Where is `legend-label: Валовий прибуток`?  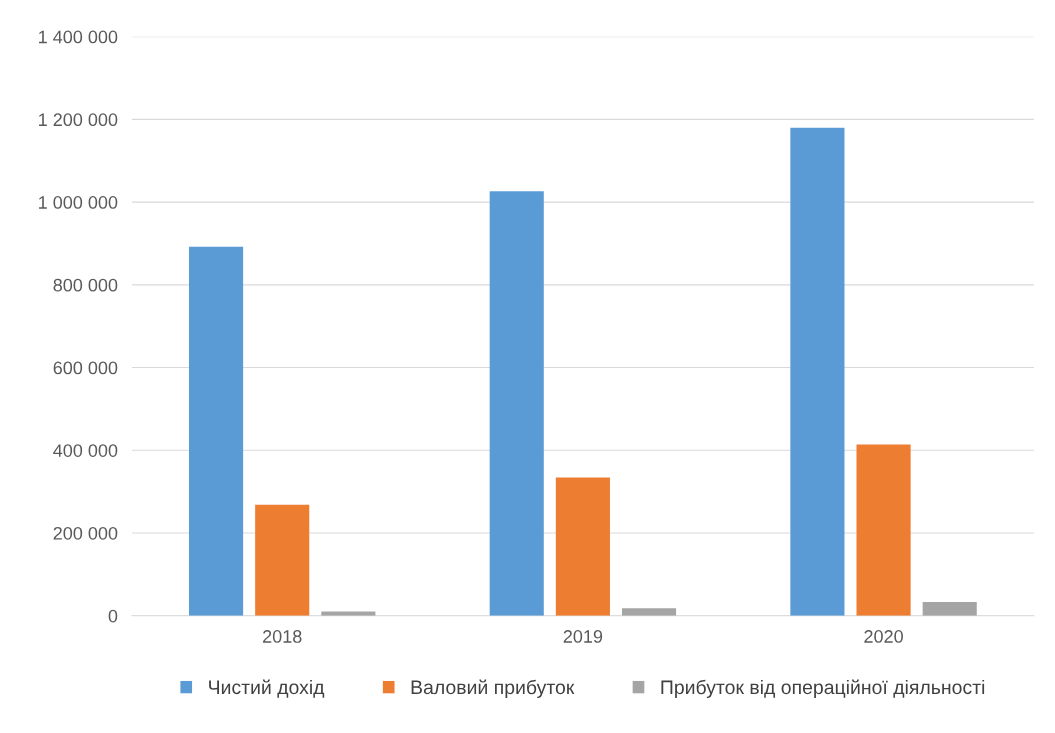
legend-label: Валовий прибуток is located at coordinates (493, 689).